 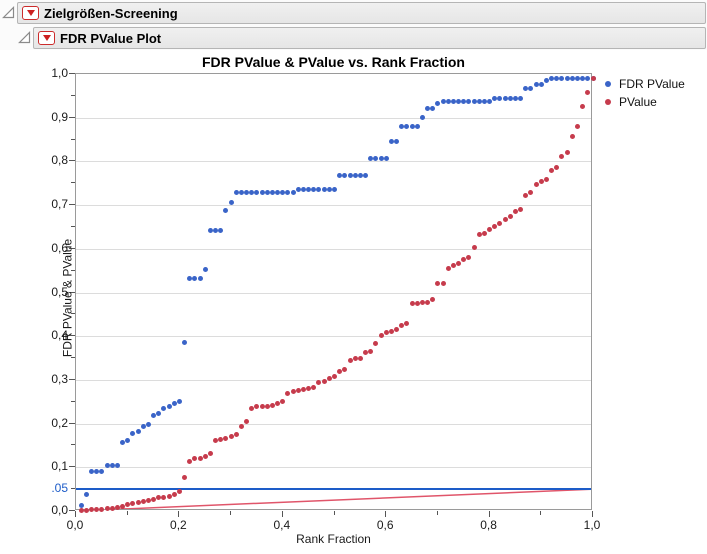 I want to click on legend-entry-pvalue: PValue, so click(x=645, y=102).